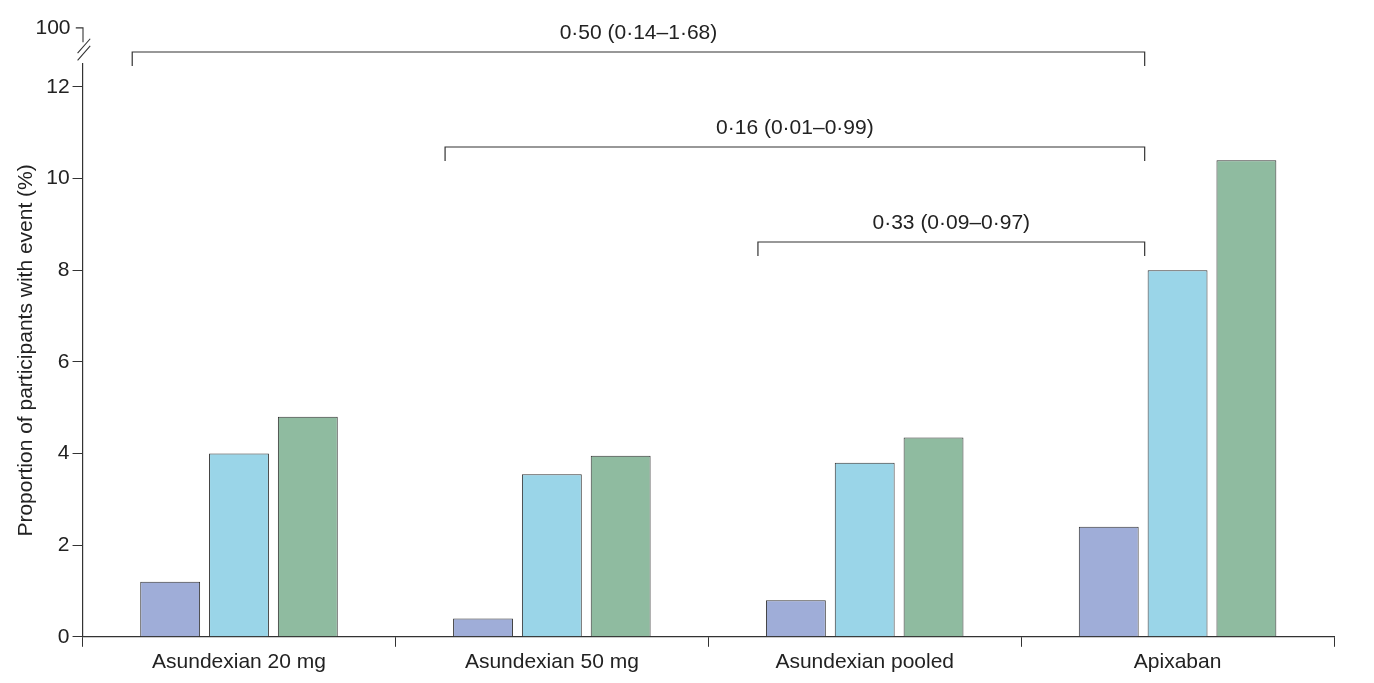 Image resolution: width=1374 pixels, height=683 pixels. What do you see at coordinates (638, 32) in the screenshot?
I see `text: 0·50 (0·14–1·68)` at bounding box center [638, 32].